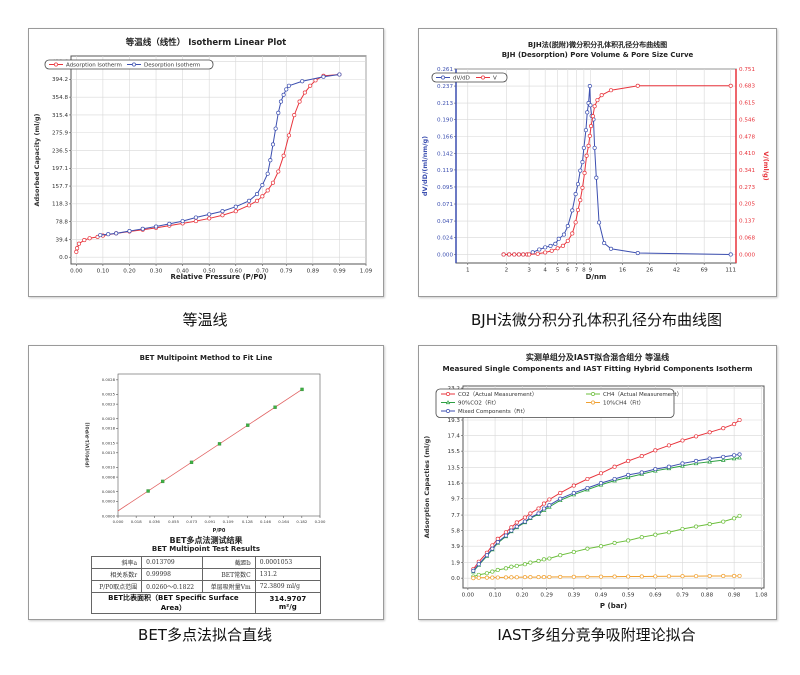  I want to click on x-tick-label: 0.20, so click(522, 596).